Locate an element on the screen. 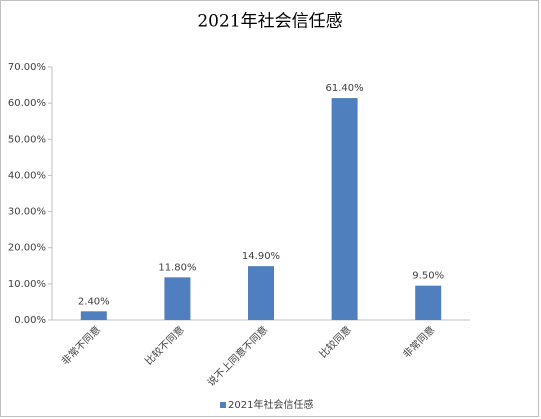 The width and height of the screenshot is (541, 419). data-label: 9.50% is located at coordinates (428, 276).